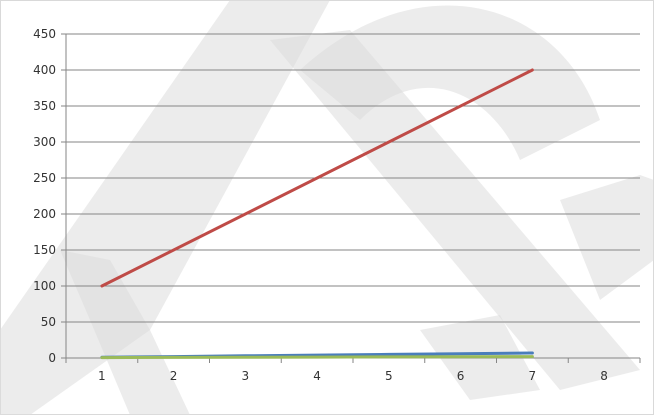  I want to click on x-tick-label: 4, so click(317, 376).